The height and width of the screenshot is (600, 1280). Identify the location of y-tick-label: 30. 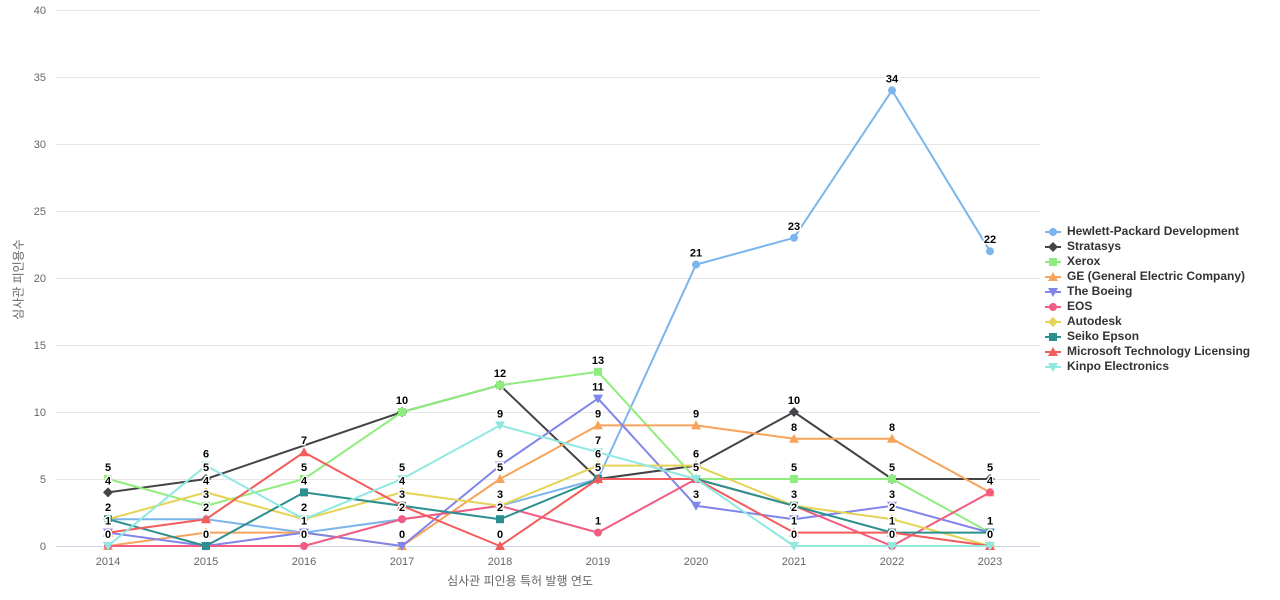
(40, 145).